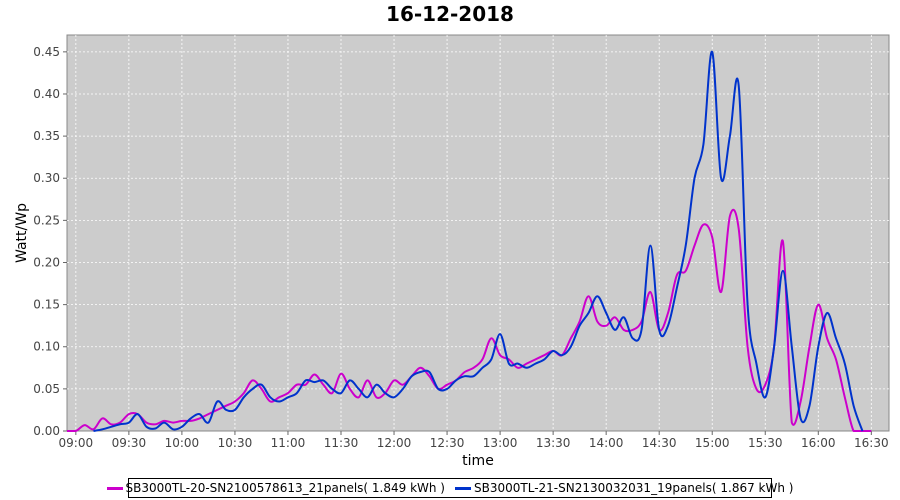 This screenshot has width=900, height=500. What do you see at coordinates (394, 443) in the screenshot?
I see `x-tick-label: 12:00` at bounding box center [394, 443].